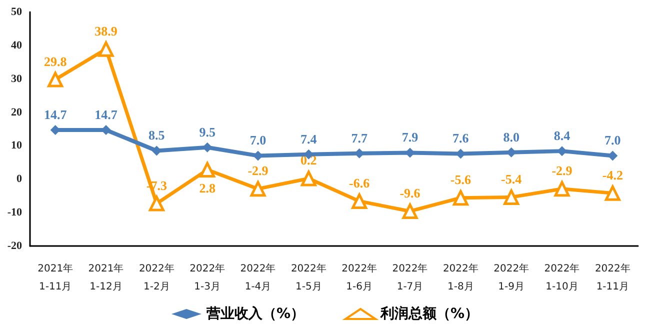 This screenshot has width=650, height=334. Describe the element at coordinates (16, 12) in the screenshot. I see `y-tick-label: 50` at that location.